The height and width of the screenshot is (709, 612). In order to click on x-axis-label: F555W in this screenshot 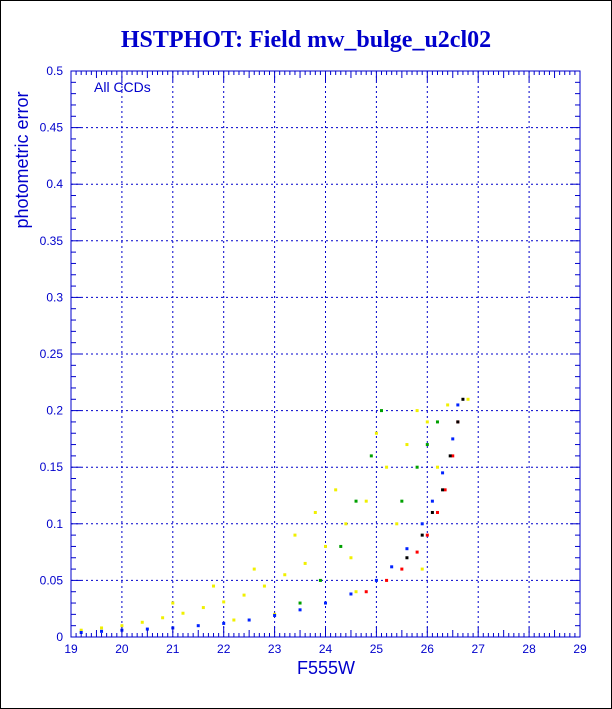, I will do `click(326, 668)`.